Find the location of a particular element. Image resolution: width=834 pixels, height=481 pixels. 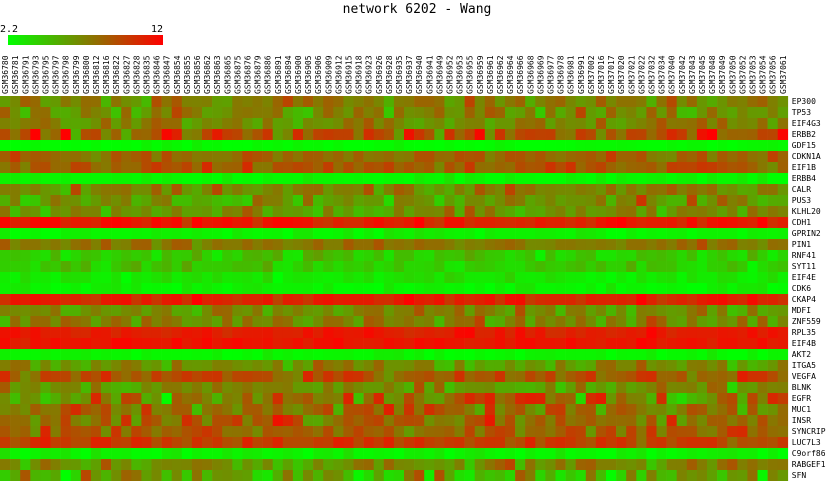

row-label: LUC7L3 is located at coordinates (806, 442).